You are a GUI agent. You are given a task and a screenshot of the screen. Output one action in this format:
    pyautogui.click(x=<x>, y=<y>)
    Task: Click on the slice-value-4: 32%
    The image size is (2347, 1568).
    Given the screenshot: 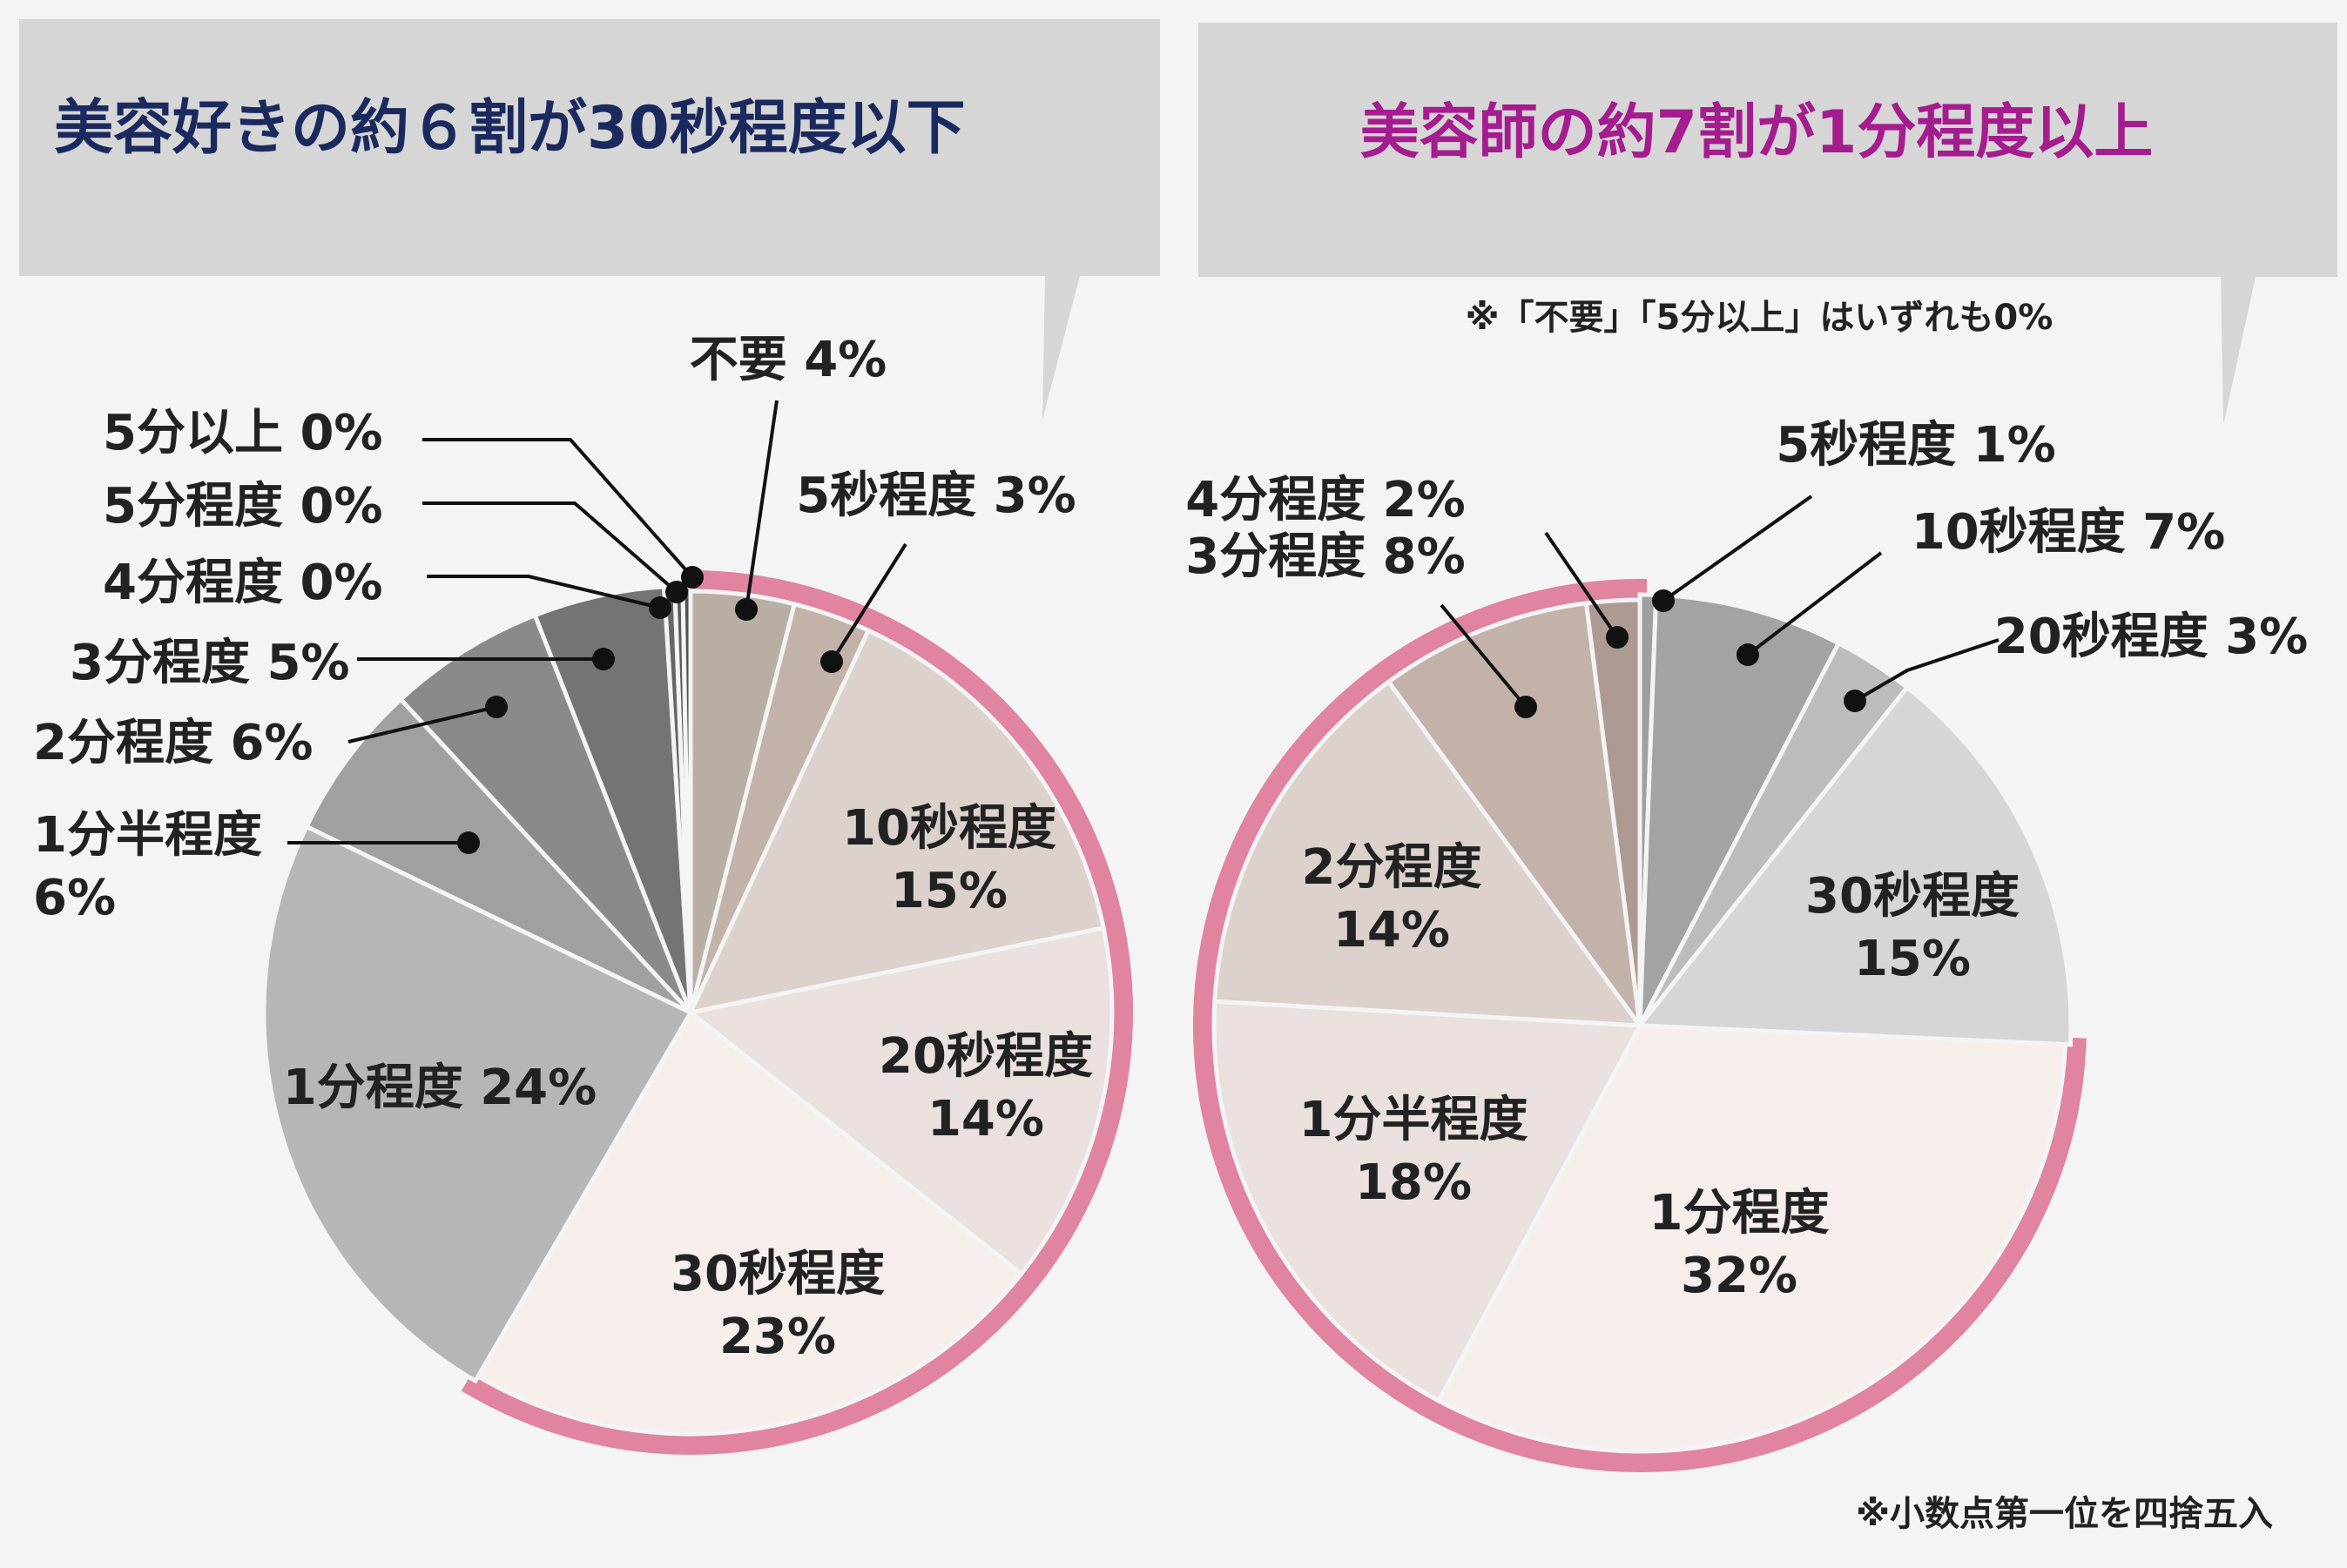 What is the action you would take?
    pyautogui.click(x=1739, y=1276)
    